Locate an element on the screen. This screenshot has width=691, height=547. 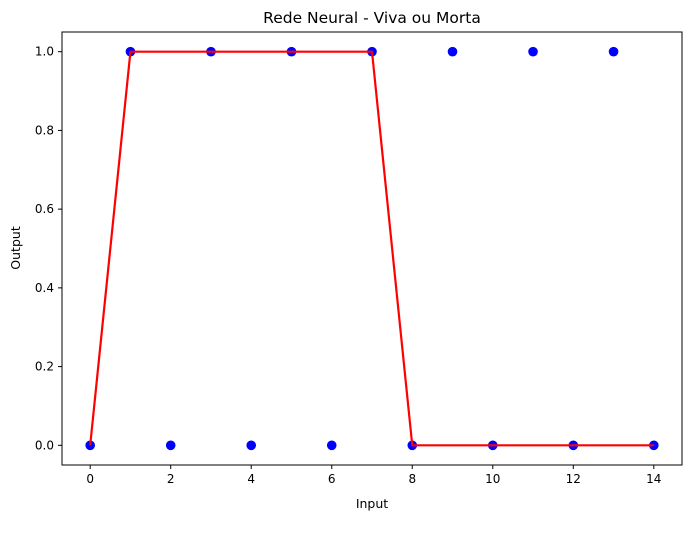
x-tick-label: 0 is located at coordinates (90, 479).